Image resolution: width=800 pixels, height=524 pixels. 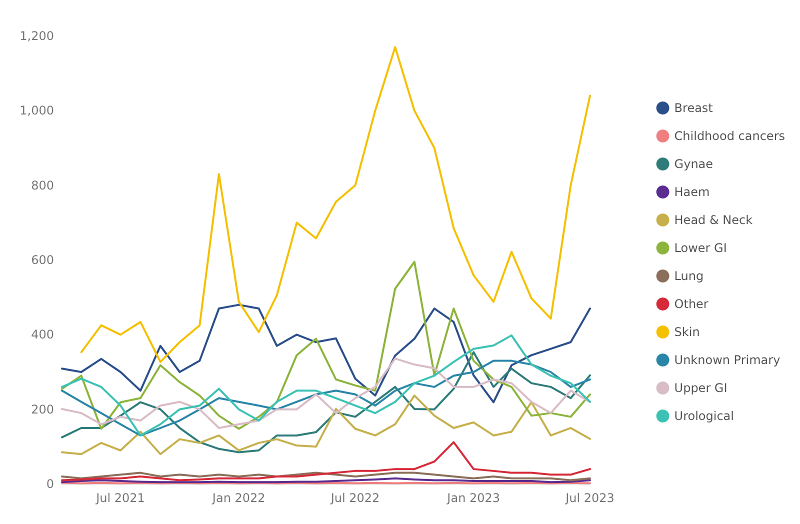 What do you see at coordinates (42, 185) in the screenshot?
I see `y-tick-label: 800` at bounding box center [42, 185].